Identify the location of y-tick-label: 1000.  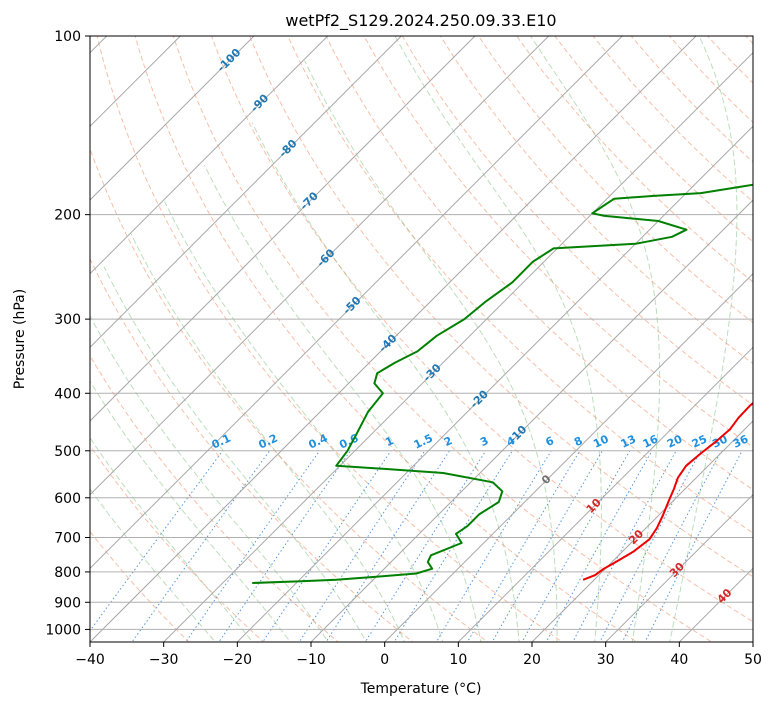
(63, 630).